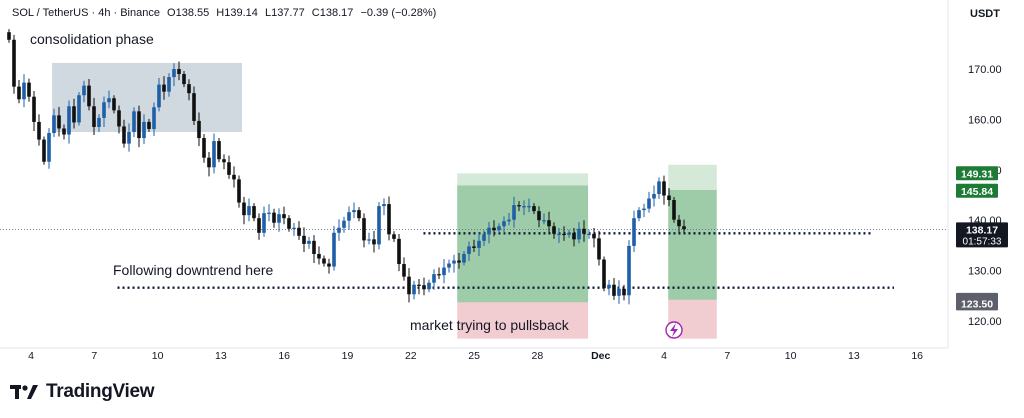 This screenshot has height=418, width=1024. I want to click on price-tag: 149.31, so click(977, 173).